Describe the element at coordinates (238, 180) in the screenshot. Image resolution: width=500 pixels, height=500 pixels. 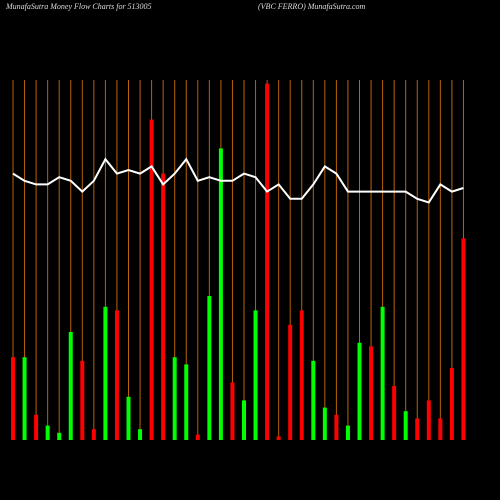
I see `money-flow-line` at that location.